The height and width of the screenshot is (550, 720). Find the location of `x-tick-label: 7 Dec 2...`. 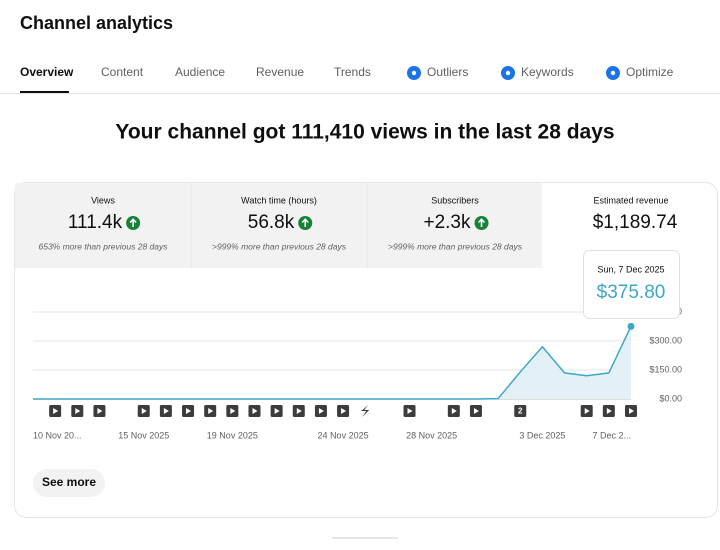

x-tick-label: 7 Dec 2... is located at coordinates (611, 435).